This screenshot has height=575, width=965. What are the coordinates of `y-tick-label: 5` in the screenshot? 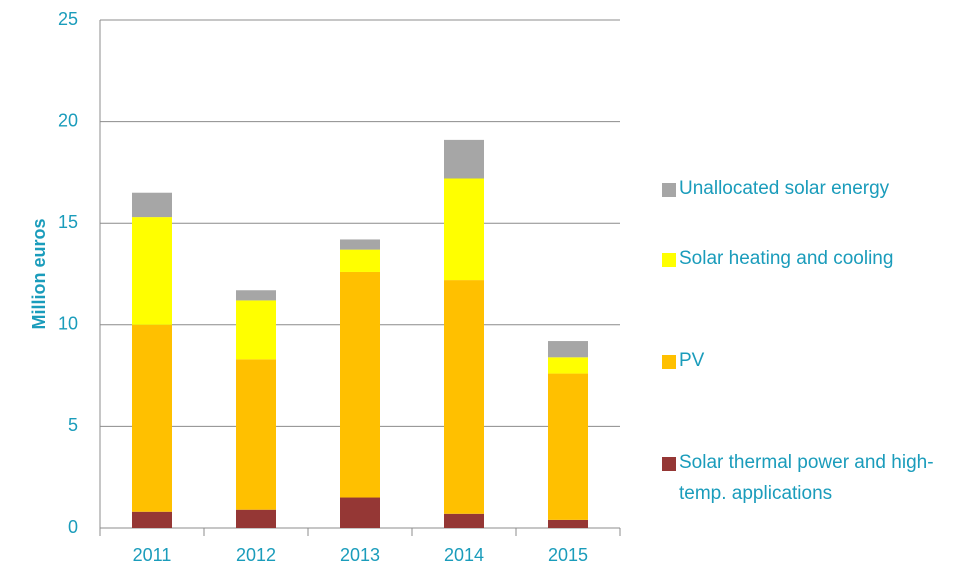 It's located at (73, 425).